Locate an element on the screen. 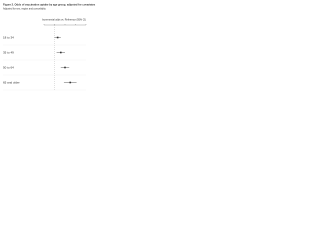  background is located at coordinates (50, 47).